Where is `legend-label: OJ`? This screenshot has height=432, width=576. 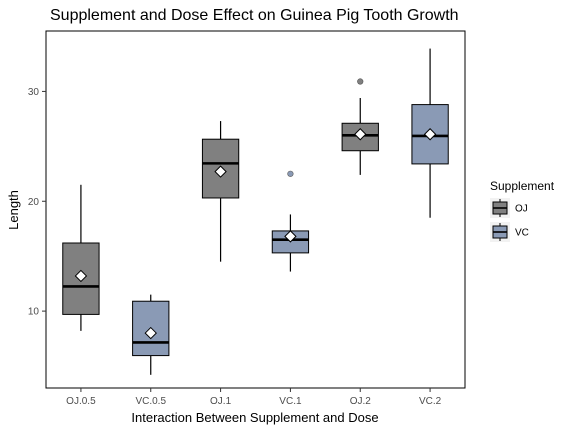 legend-label: OJ is located at coordinates (521, 209).